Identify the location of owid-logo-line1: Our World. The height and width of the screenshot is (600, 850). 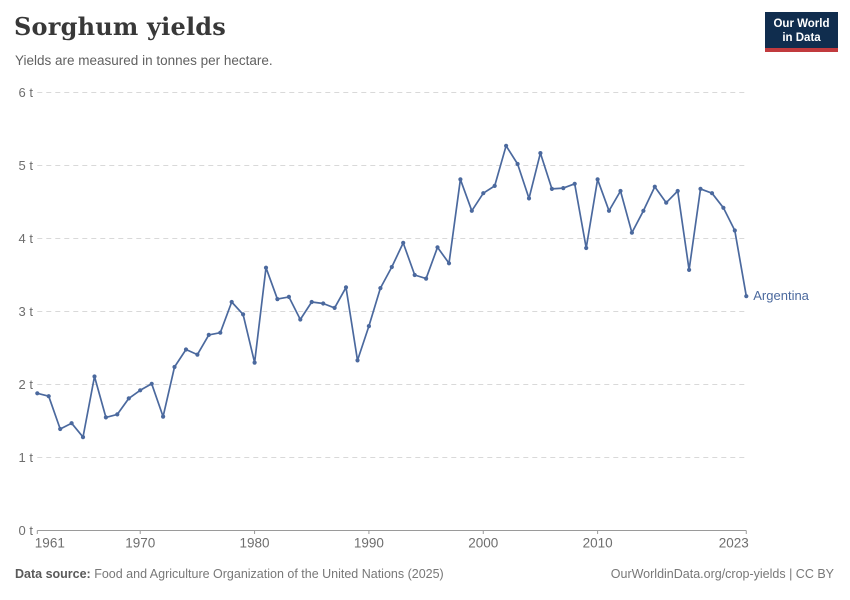
(801, 24).